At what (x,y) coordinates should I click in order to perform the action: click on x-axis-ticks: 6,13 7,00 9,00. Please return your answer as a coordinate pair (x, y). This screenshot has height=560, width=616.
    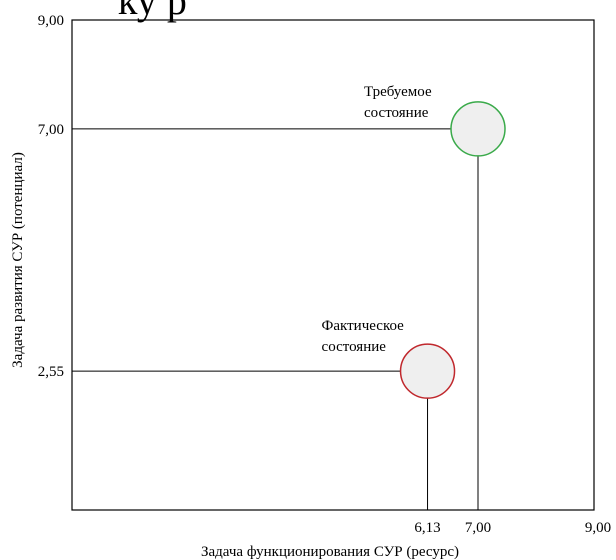
    Looking at the image, I should click on (512, 528).